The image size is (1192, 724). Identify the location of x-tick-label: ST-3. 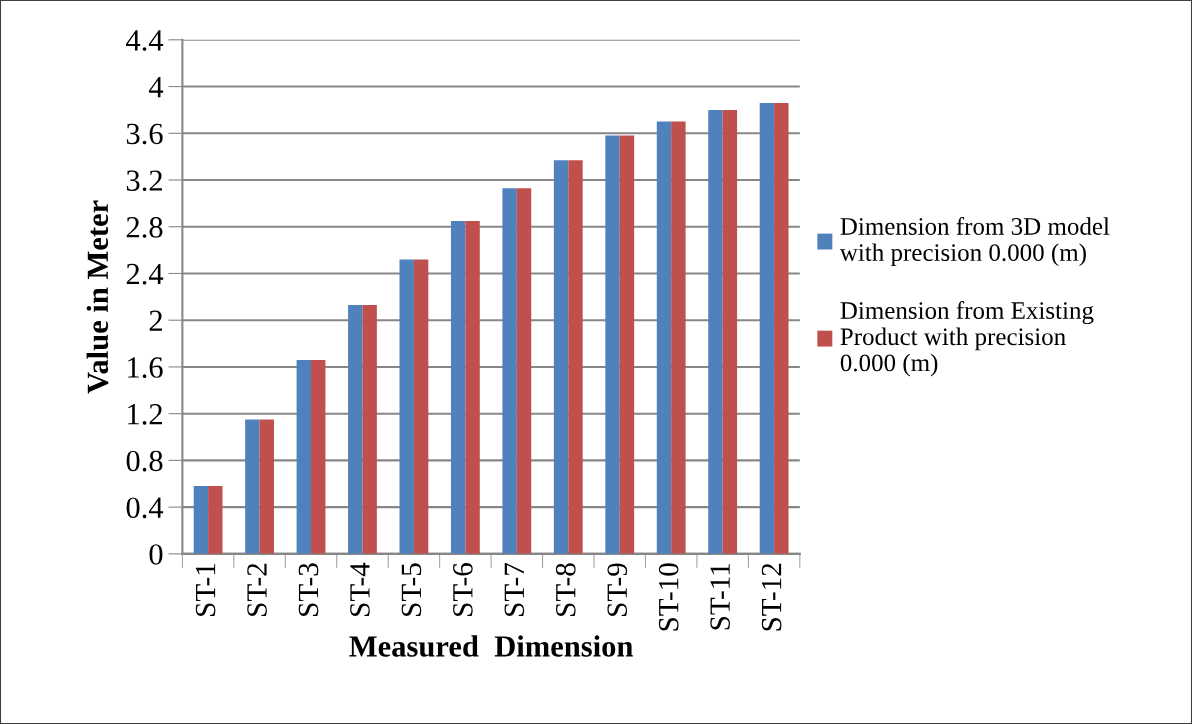
(308, 589).